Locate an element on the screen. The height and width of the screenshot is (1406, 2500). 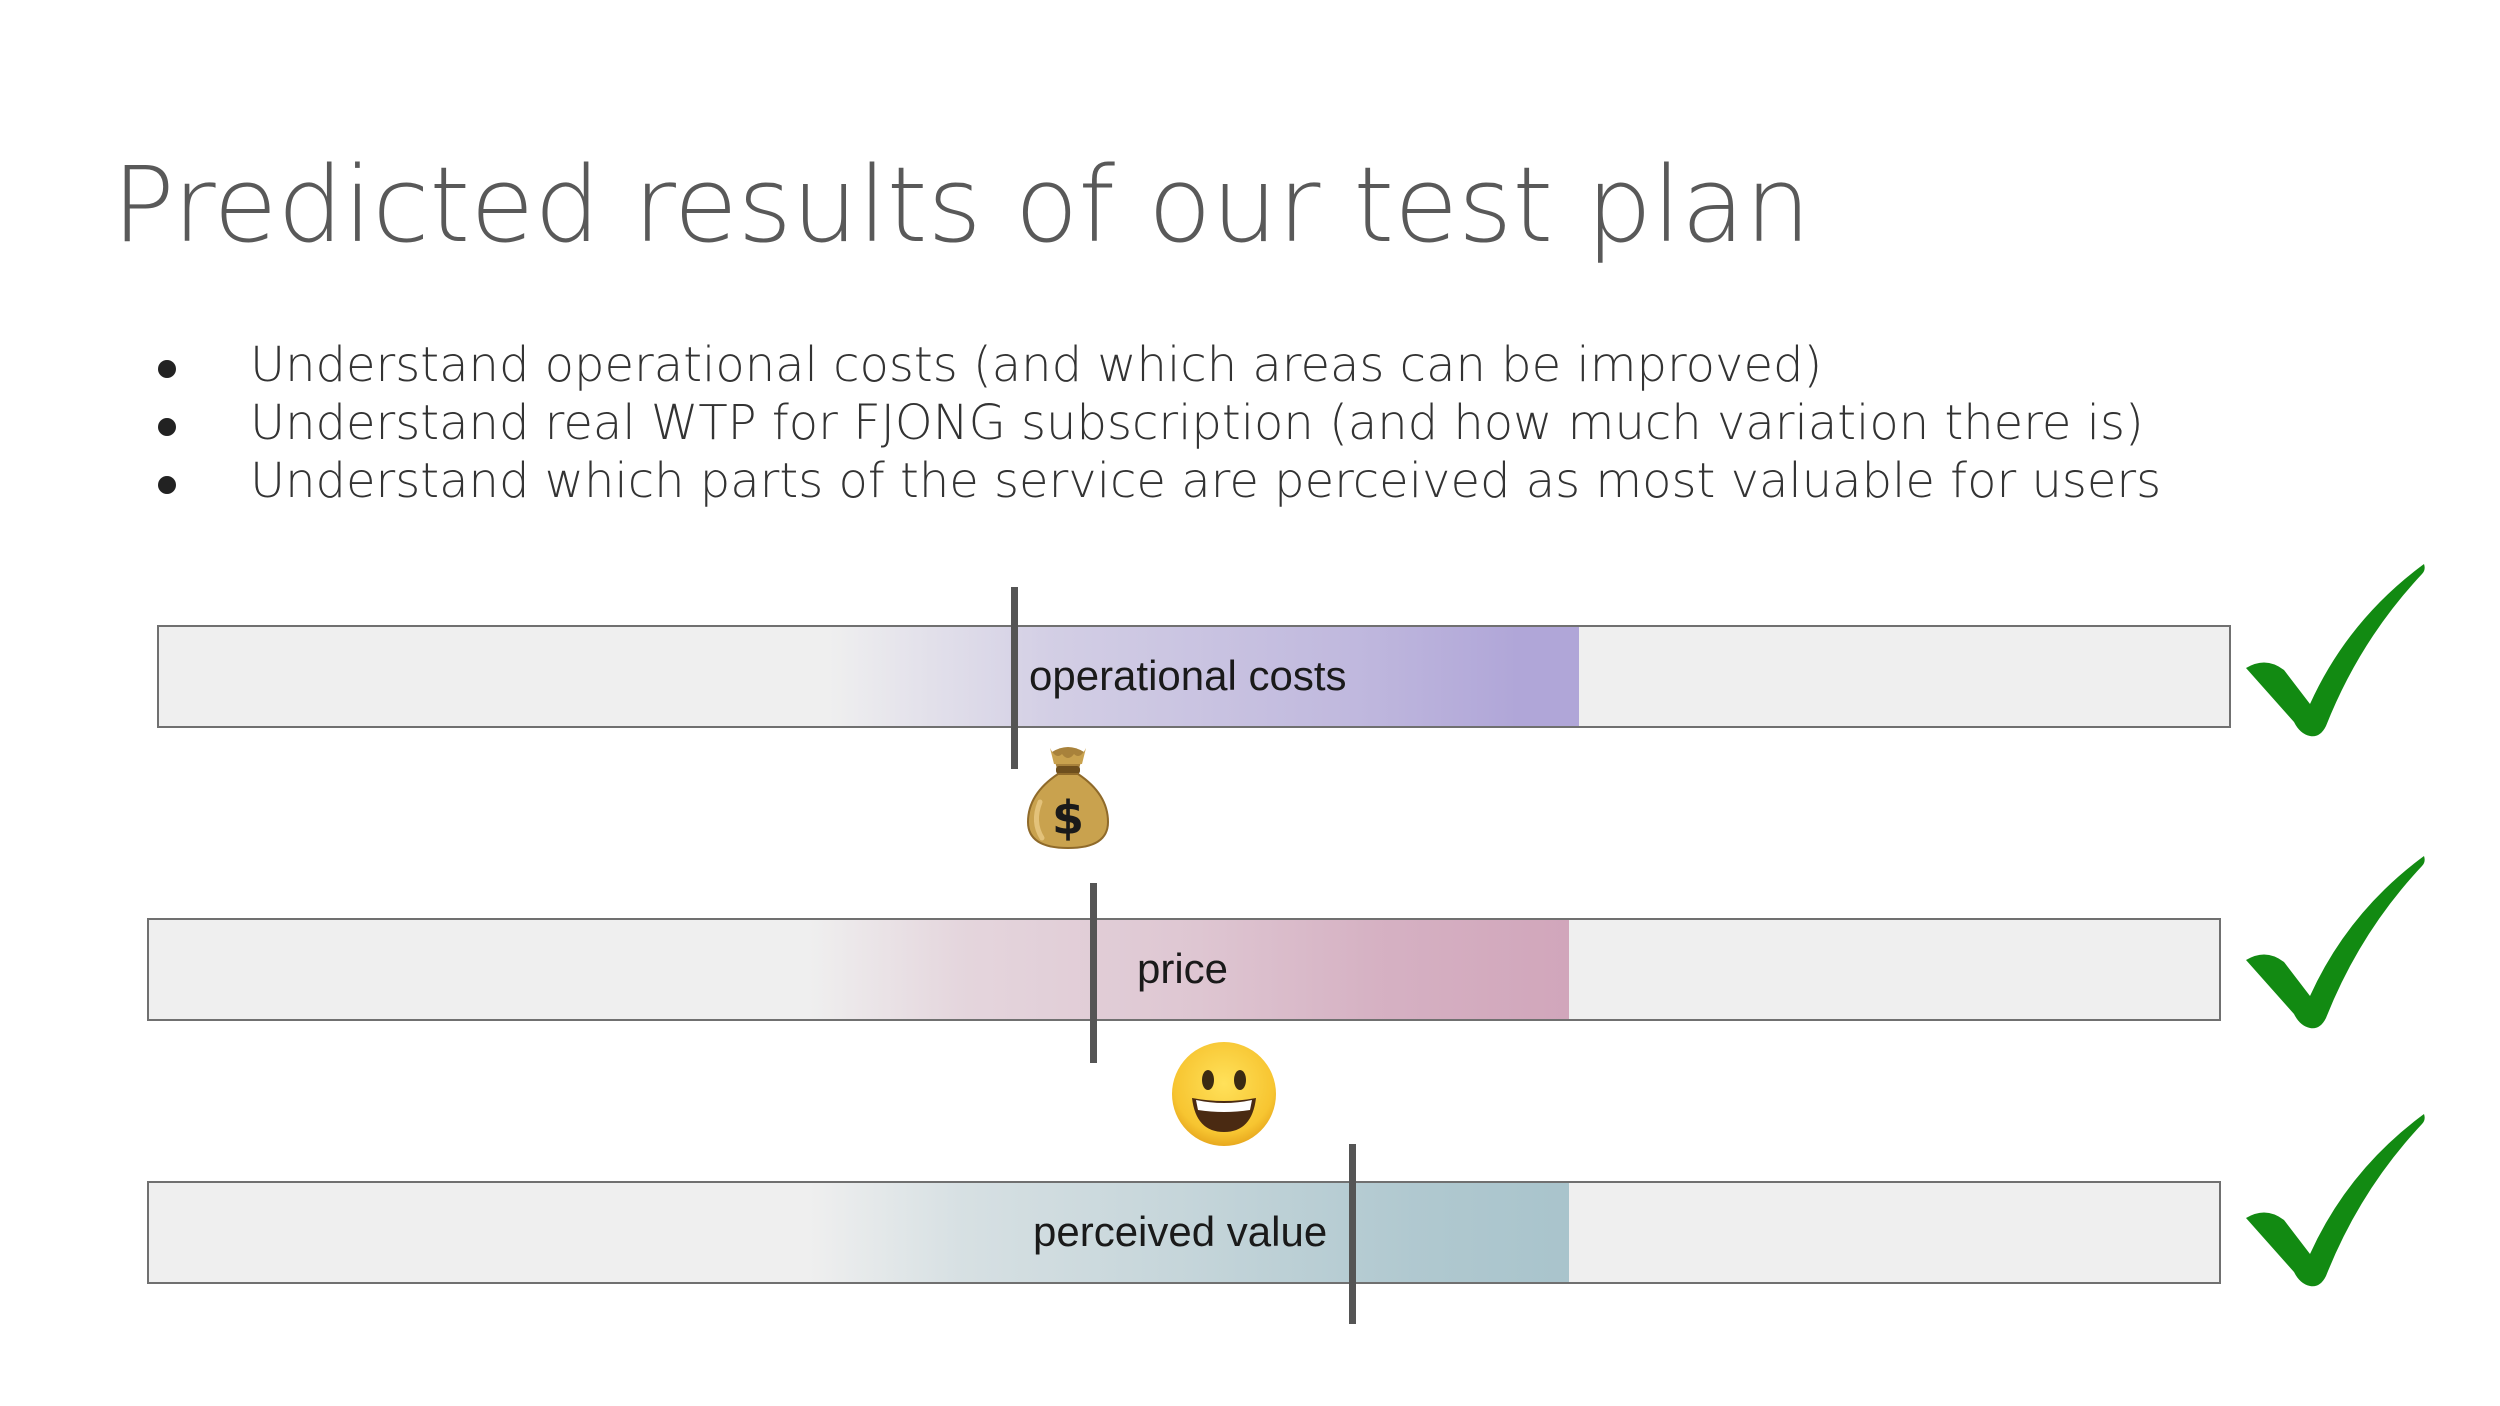
money-bag-icon: $ is located at coordinates (1068, 798).